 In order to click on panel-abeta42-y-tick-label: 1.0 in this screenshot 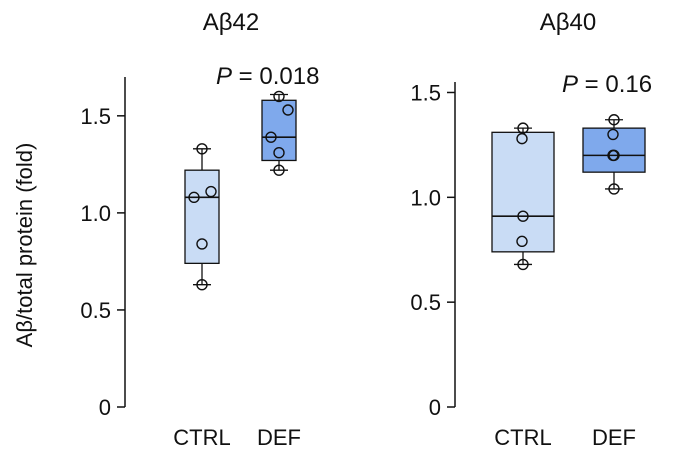, I will do `click(95, 213)`.